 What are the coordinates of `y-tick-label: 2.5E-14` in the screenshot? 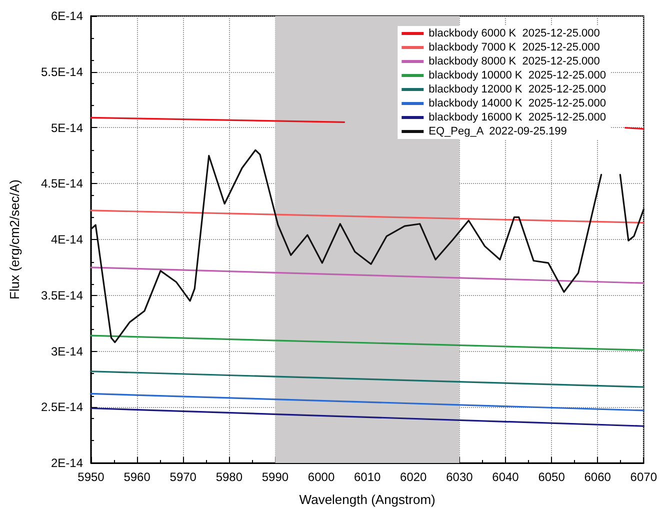 It's located at (62, 407).